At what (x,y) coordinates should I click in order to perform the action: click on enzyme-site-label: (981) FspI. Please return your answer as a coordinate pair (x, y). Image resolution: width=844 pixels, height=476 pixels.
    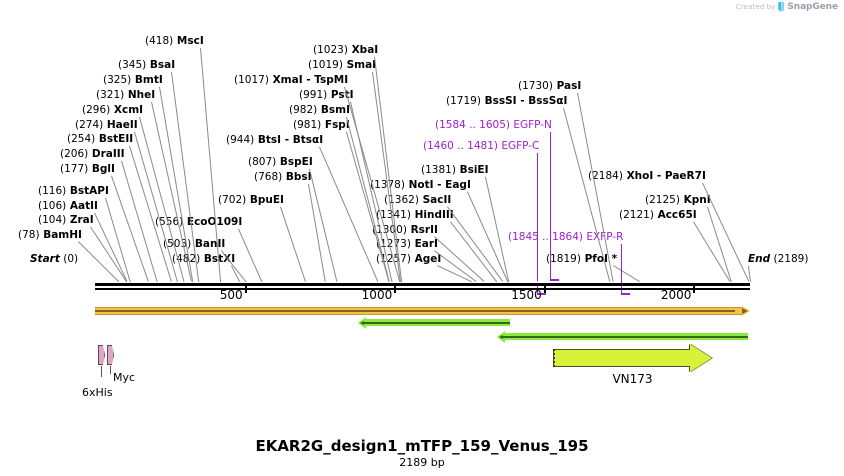
    Looking at the image, I should click on (321, 125).